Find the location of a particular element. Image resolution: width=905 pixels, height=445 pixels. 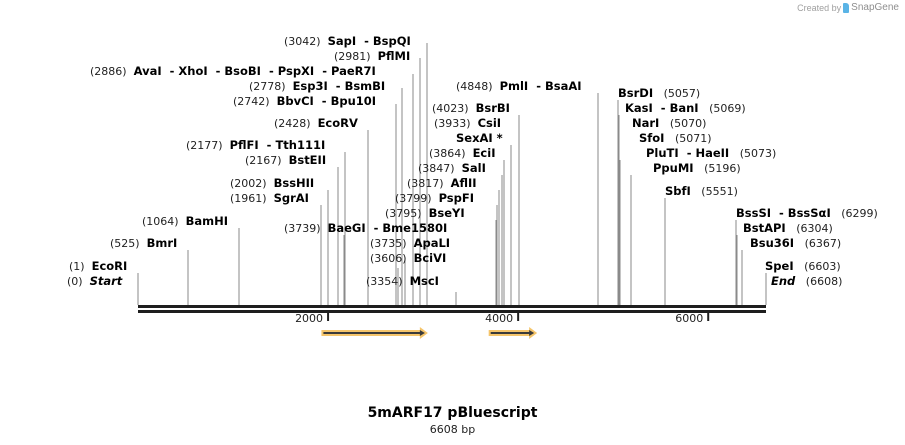

enzyme-label: (1) EcoRI is located at coordinates (98, 267).